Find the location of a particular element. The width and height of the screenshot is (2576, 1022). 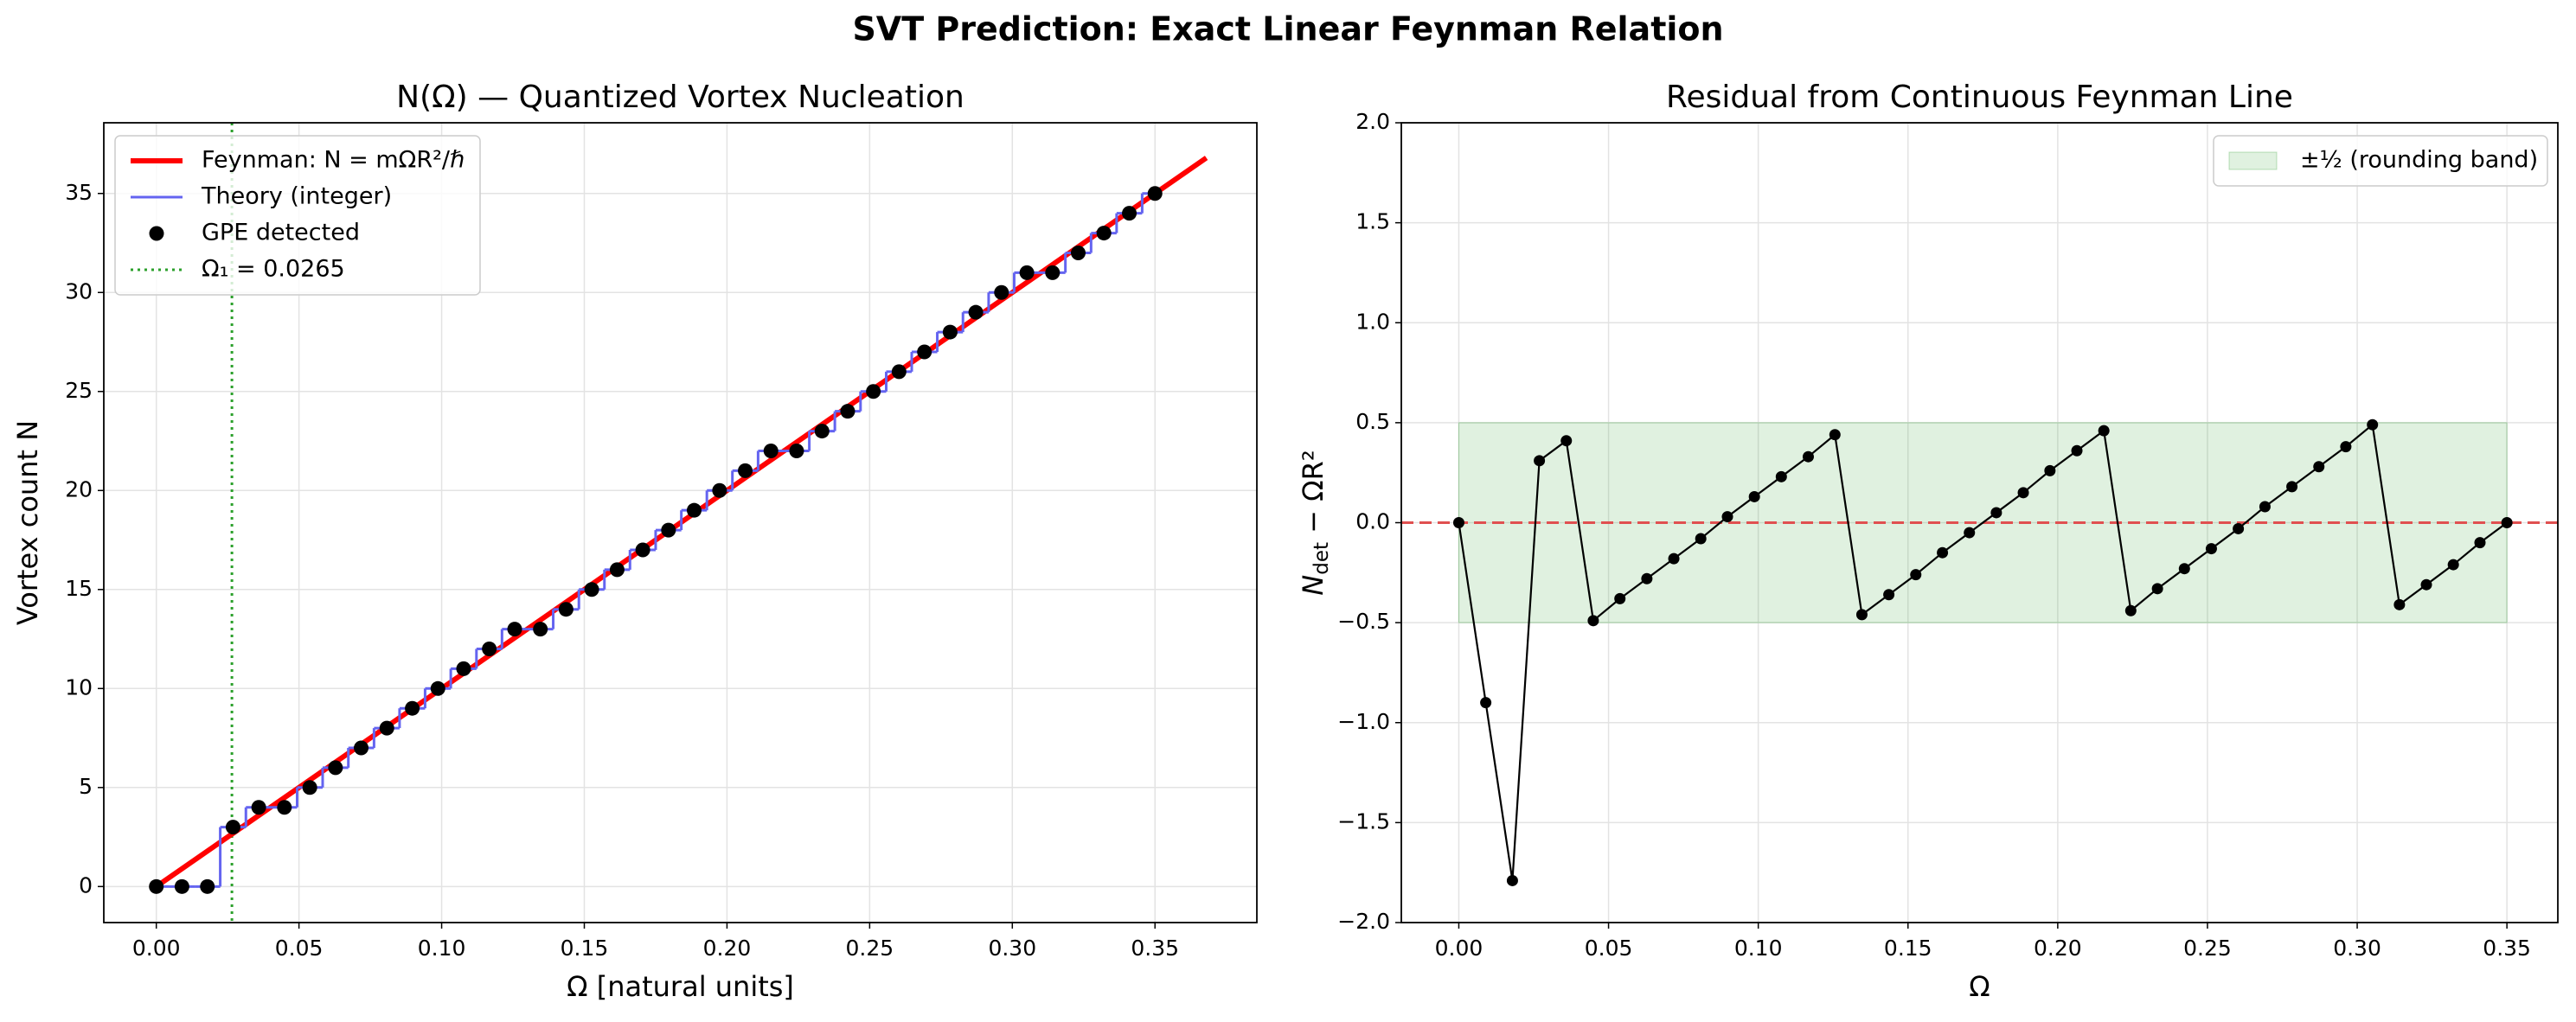

y-tick-label: −0.5 is located at coordinates (1363, 621).